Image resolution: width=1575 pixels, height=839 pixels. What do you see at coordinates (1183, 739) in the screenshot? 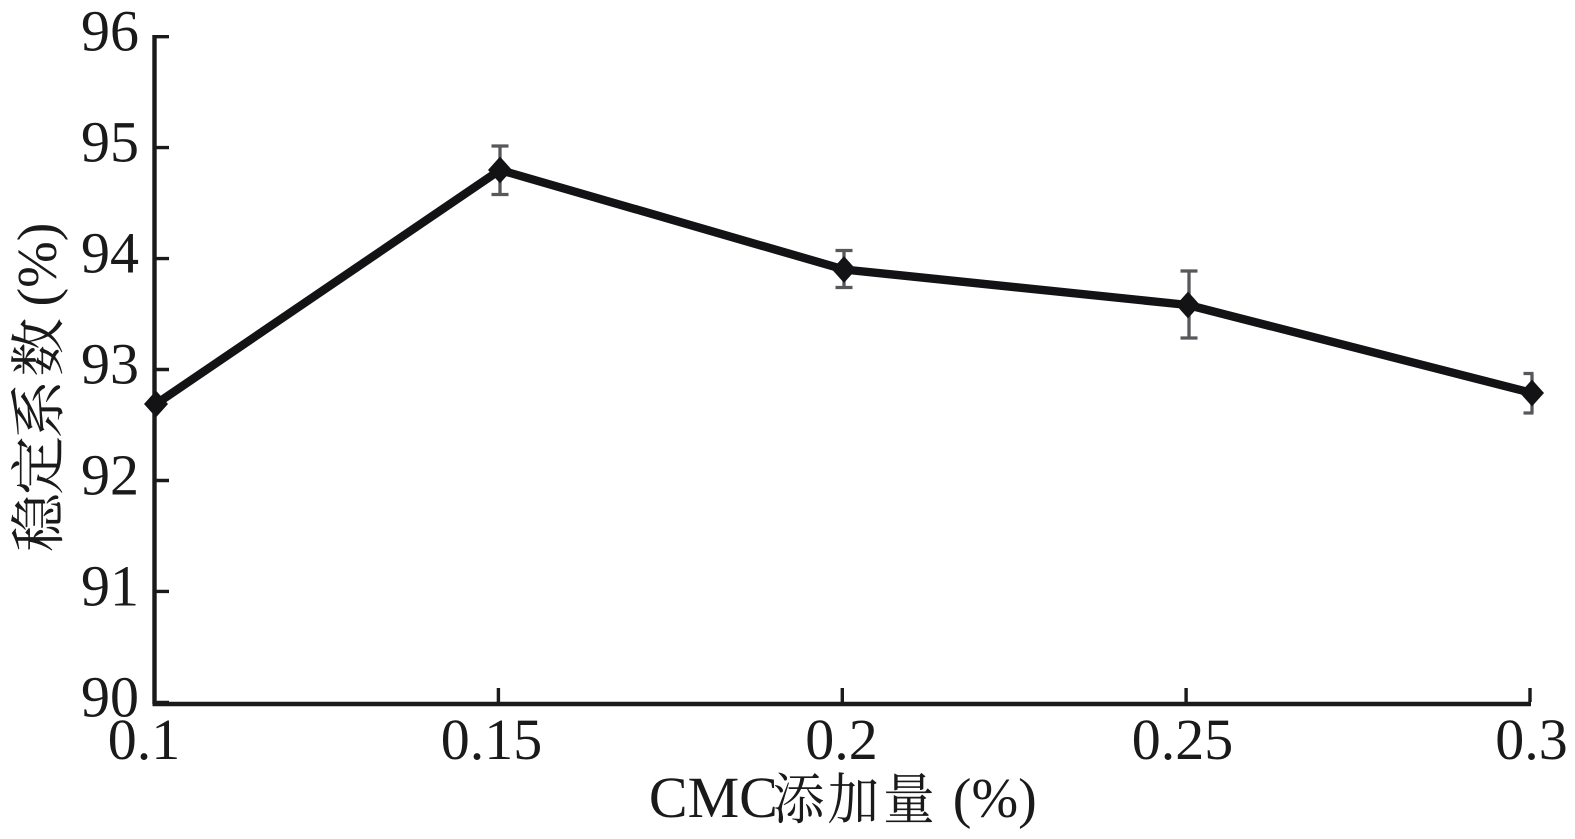
I see `svg-text: 0.25` at bounding box center [1183, 739].